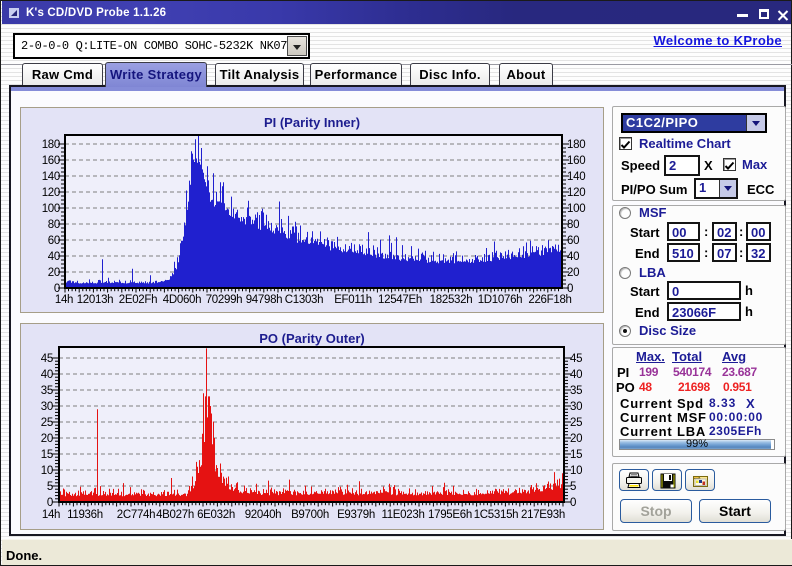 Image resolution: width=792 pixels, height=566 pixels. What do you see at coordinates (310, 515) in the screenshot?
I see `svg-text: B9700h` at bounding box center [310, 515].